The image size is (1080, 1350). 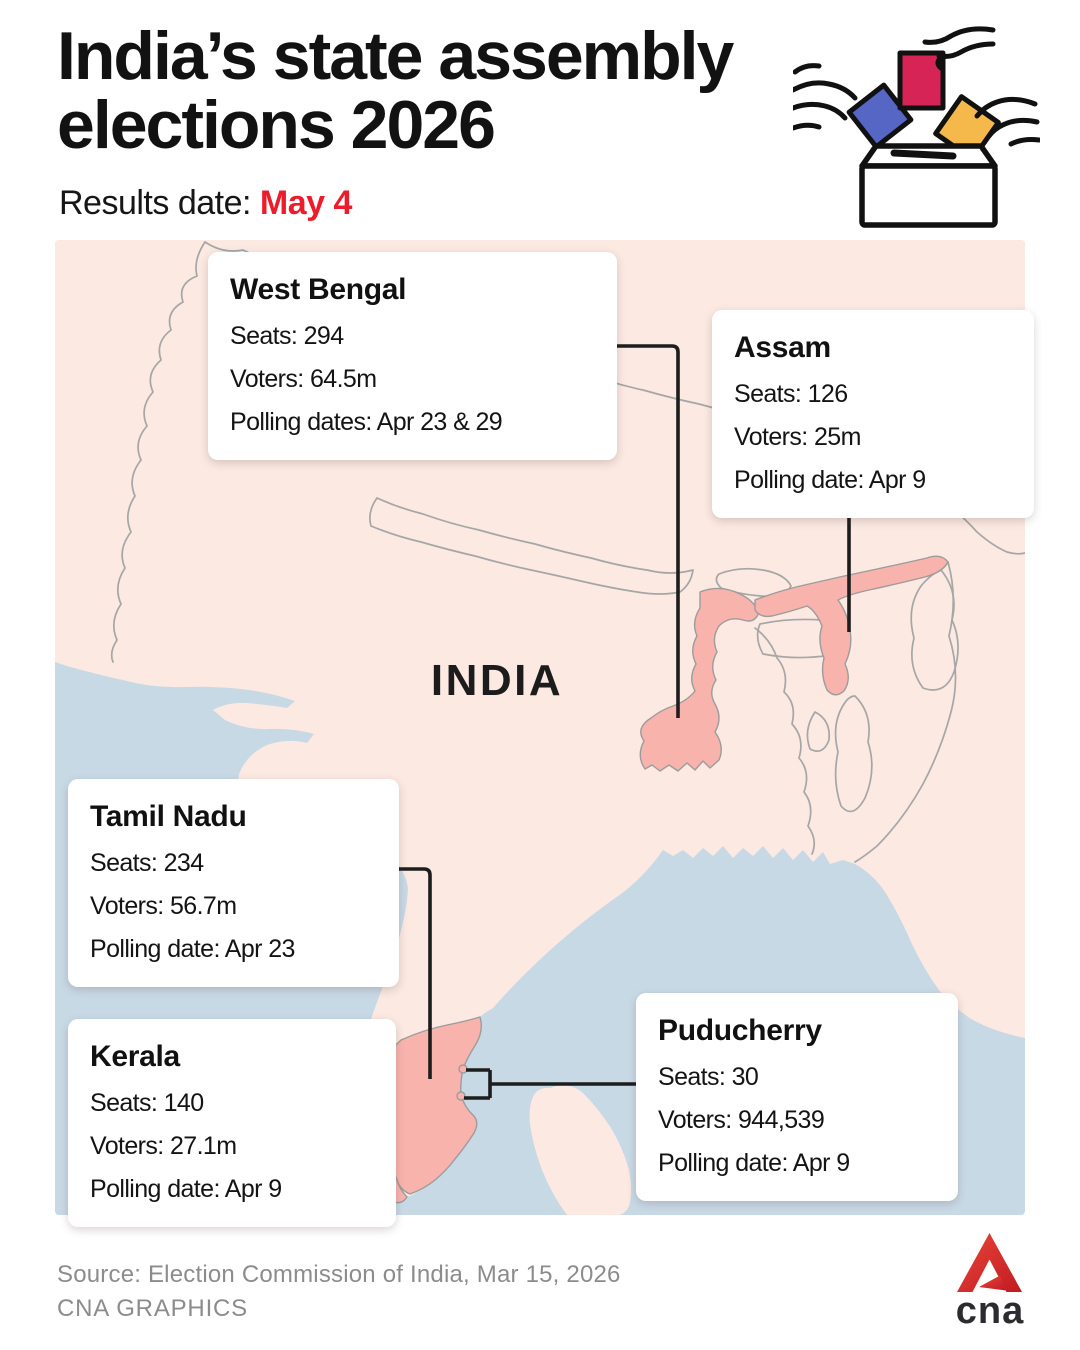 What do you see at coordinates (989, 1262) in the screenshot?
I see `cna-logo-triangle` at bounding box center [989, 1262].